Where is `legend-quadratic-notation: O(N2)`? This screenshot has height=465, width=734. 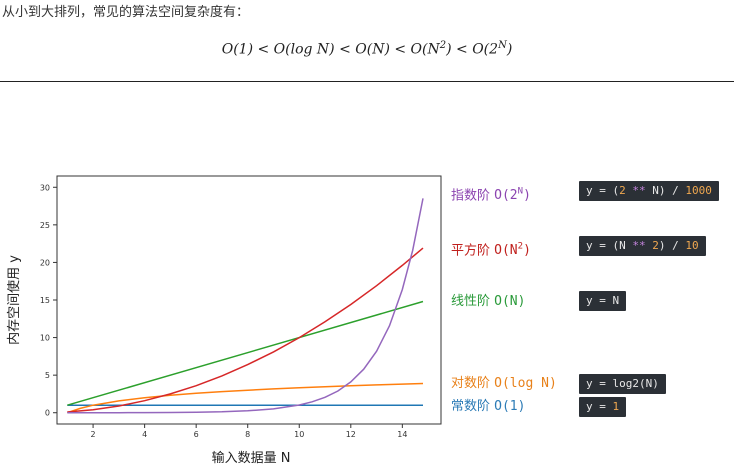
legend-quadratic-notation: O(N2) is located at coordinates (512, 250).